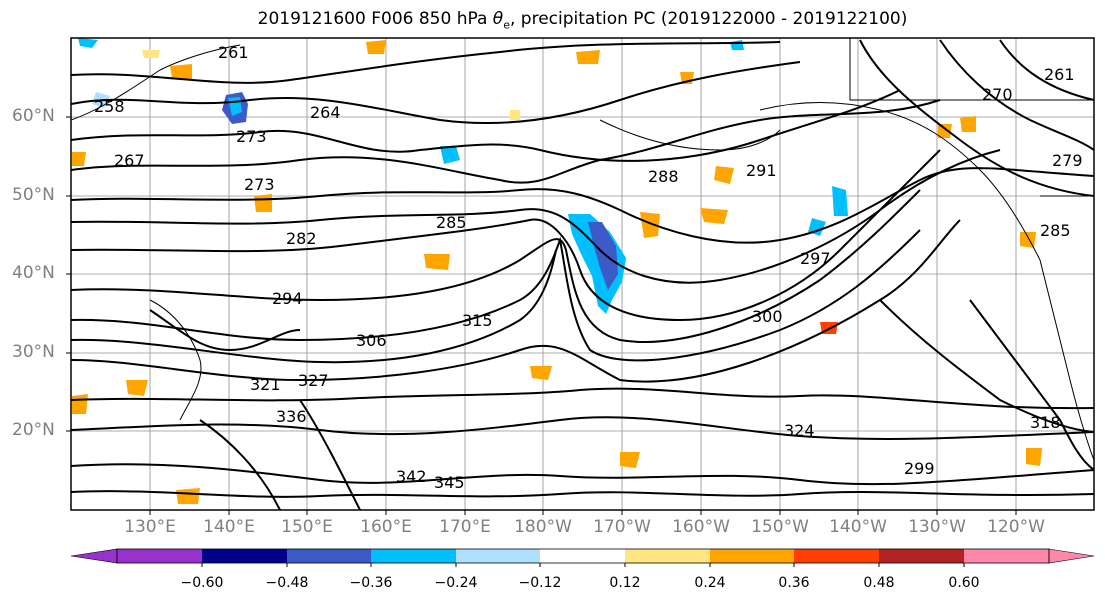  What do you see at coordinates (371, 583) in the screenshot?
I see `colorbar-label: −0.36` at bounding box center [371, 583].